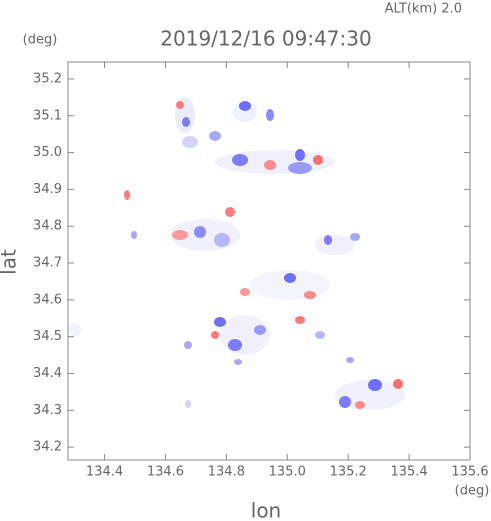 Image resolution: width=491 pixels, height=521 pixels. I want to click on chart-title: 2019/12/16 09:47:30, so click(265, 39).